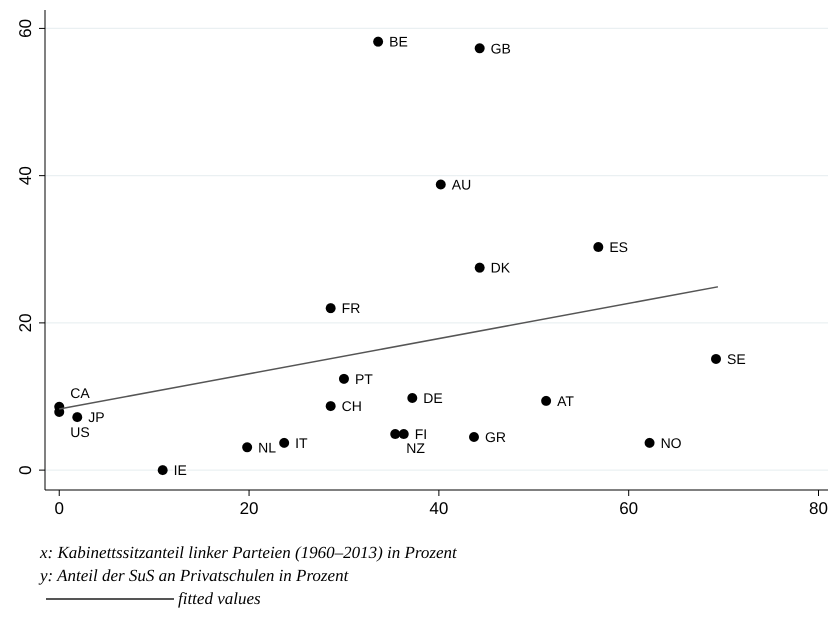  I want to click on annotation: SE, so click(736, 358).